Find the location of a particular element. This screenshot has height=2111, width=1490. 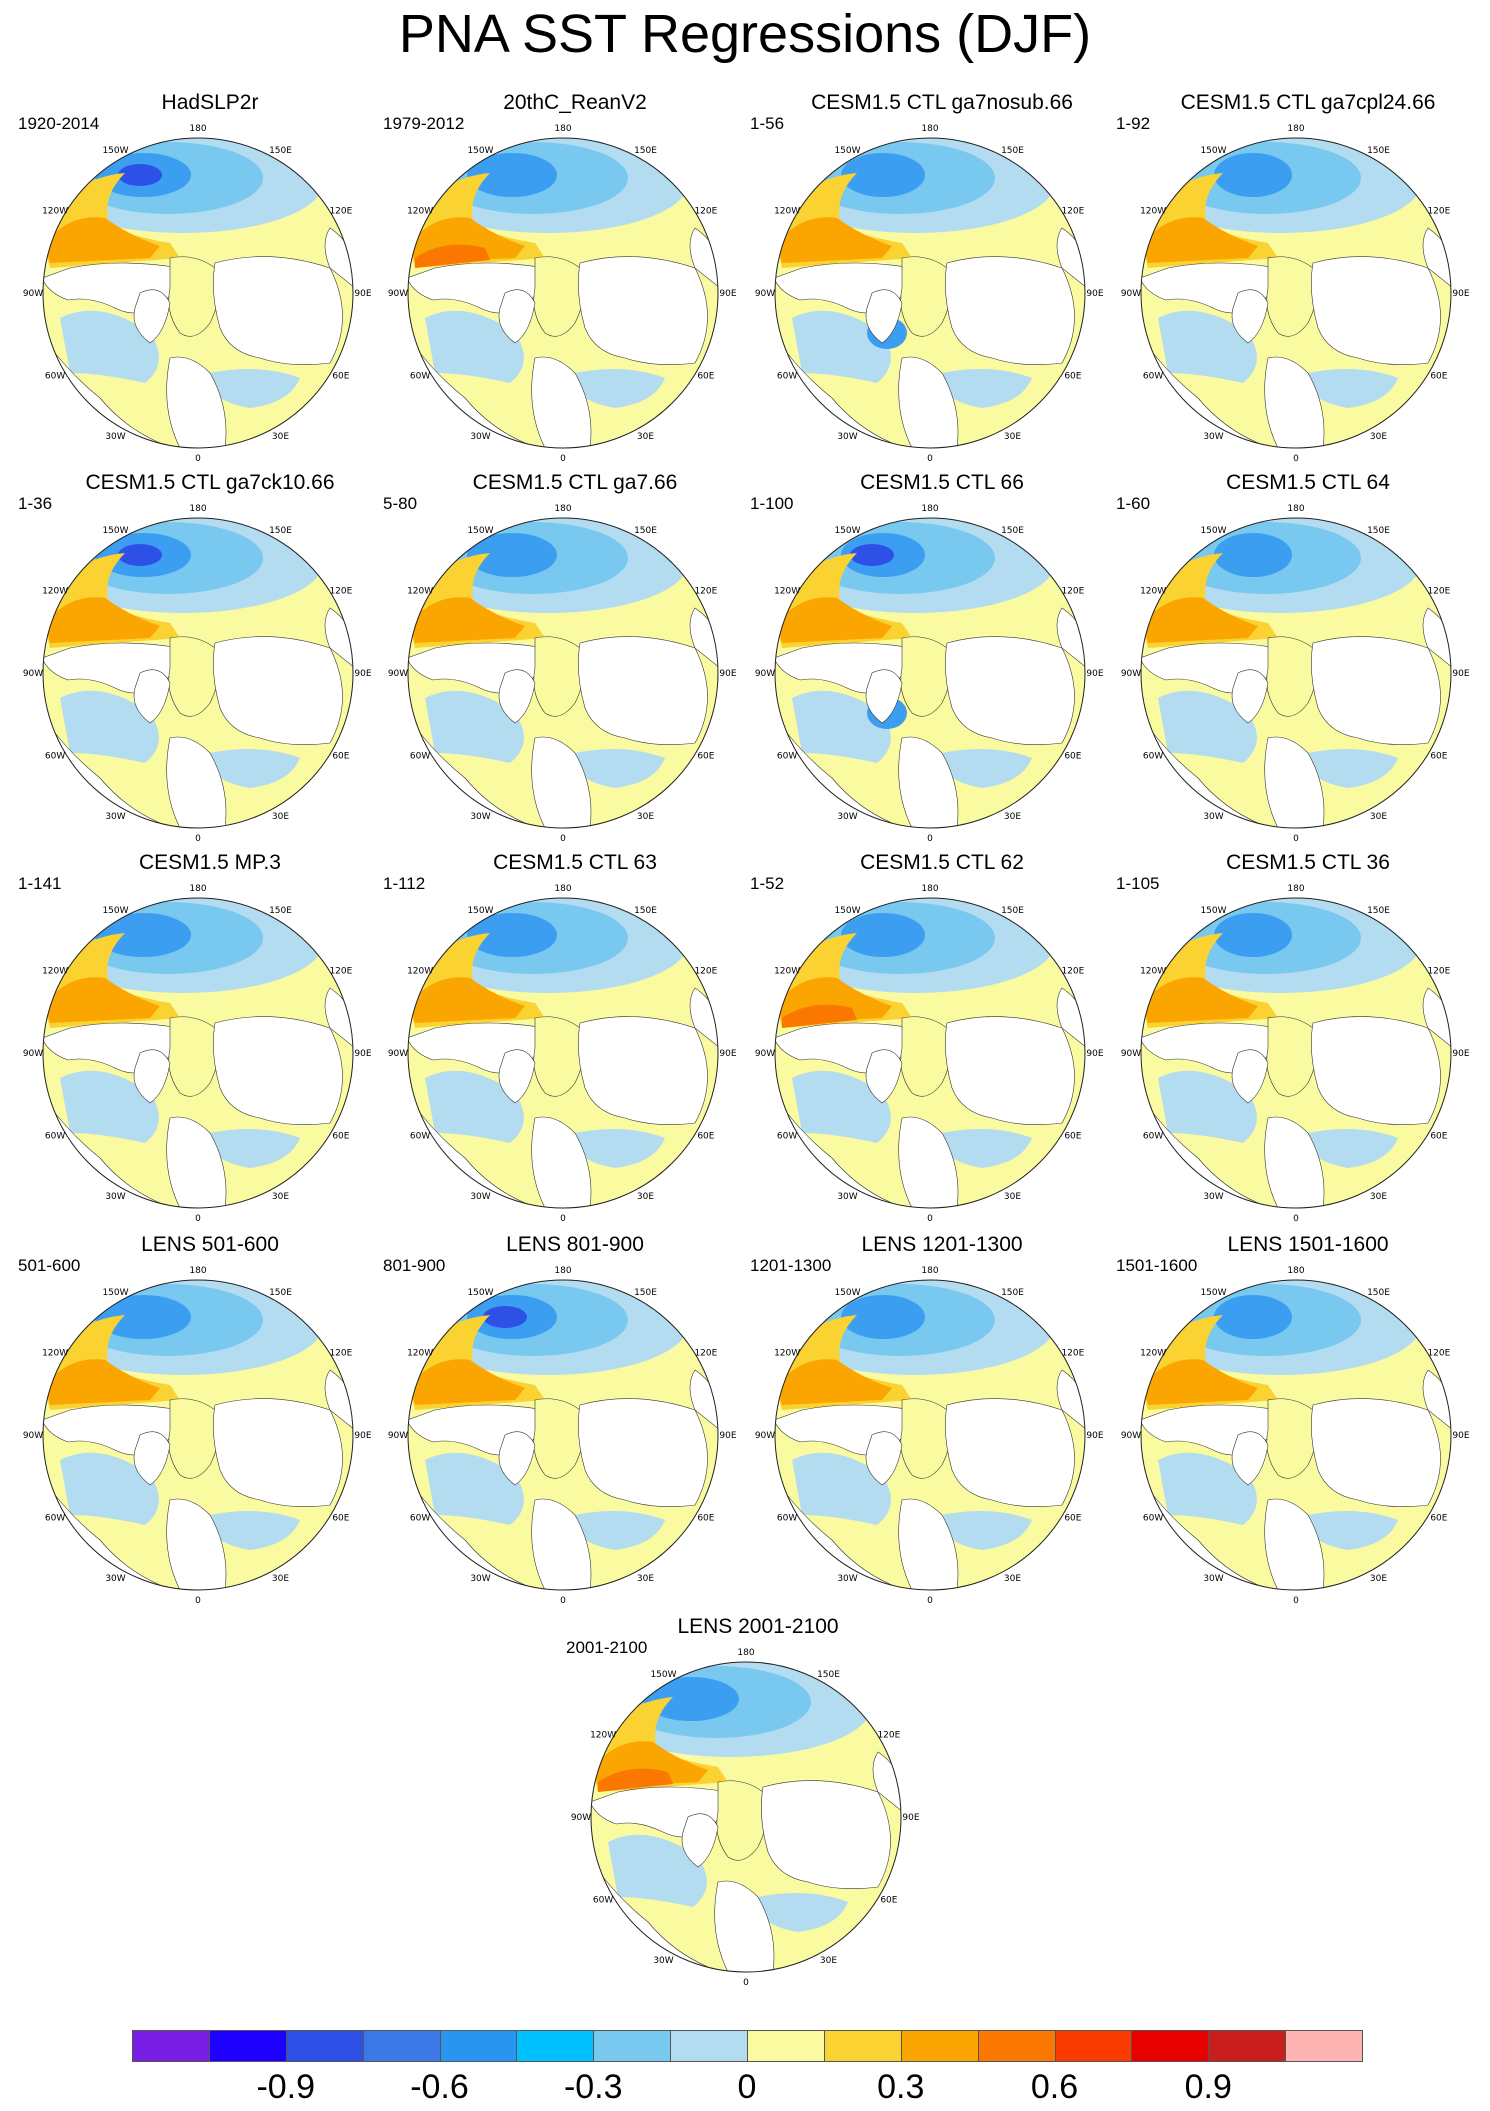

panel-period: 801-900 is located at coordinates (414, 1265).